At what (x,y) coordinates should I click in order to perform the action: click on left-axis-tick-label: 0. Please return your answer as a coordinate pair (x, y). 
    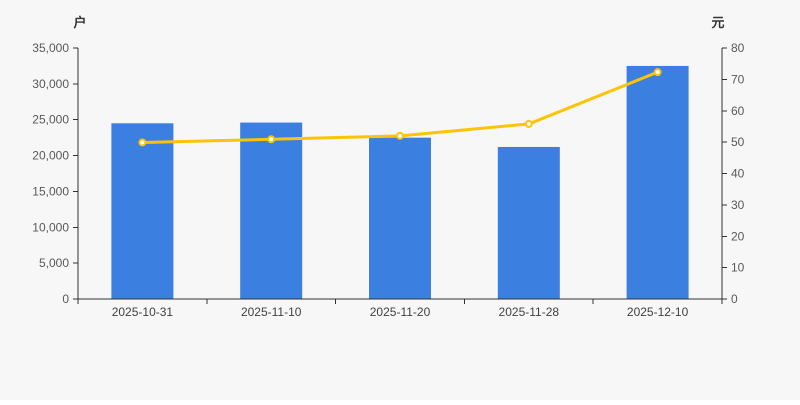
    Looking at the image, I should click on (65, 299).